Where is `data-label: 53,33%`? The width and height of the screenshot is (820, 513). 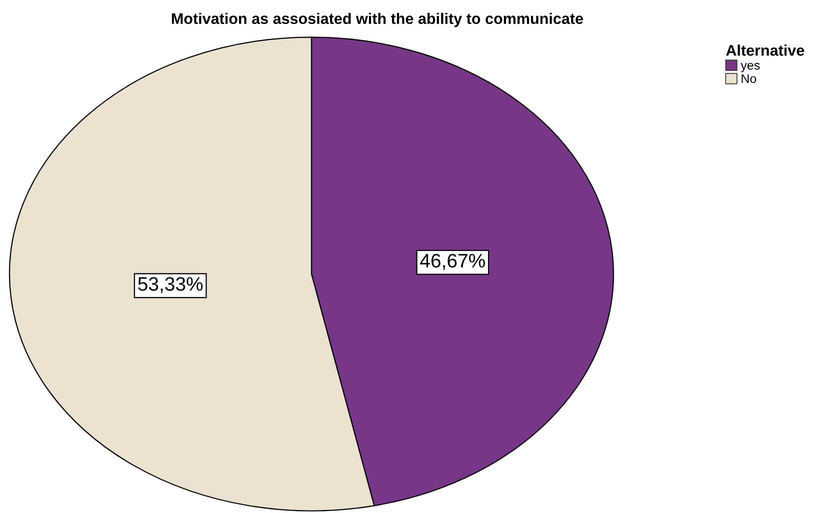
data-label: 53,33% is located at coordinates (170, 285).